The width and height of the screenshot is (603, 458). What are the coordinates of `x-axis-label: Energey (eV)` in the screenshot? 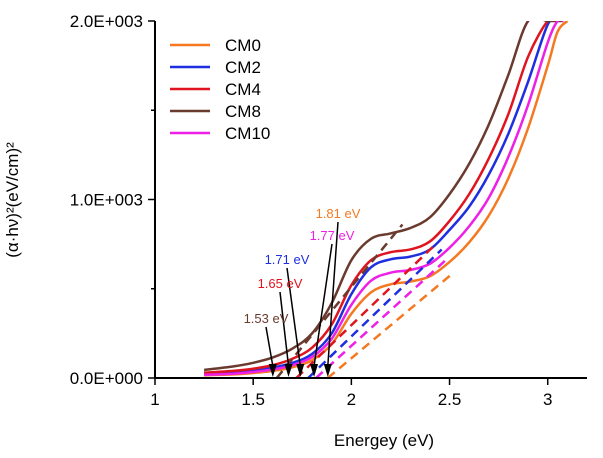 It's located at (384, 440).